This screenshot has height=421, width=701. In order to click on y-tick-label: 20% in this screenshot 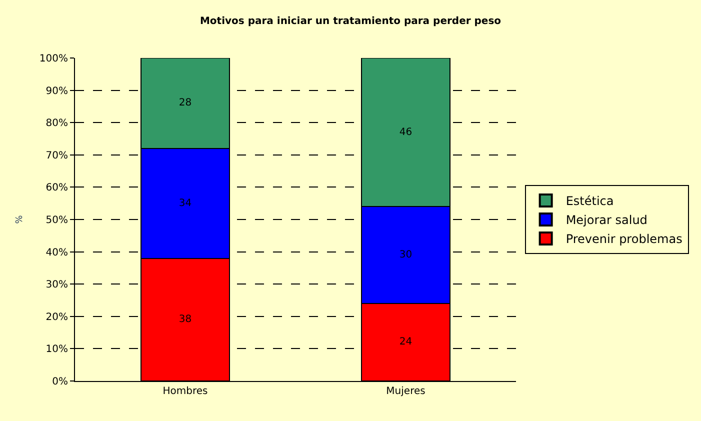, I will do `click(57, 317)`.